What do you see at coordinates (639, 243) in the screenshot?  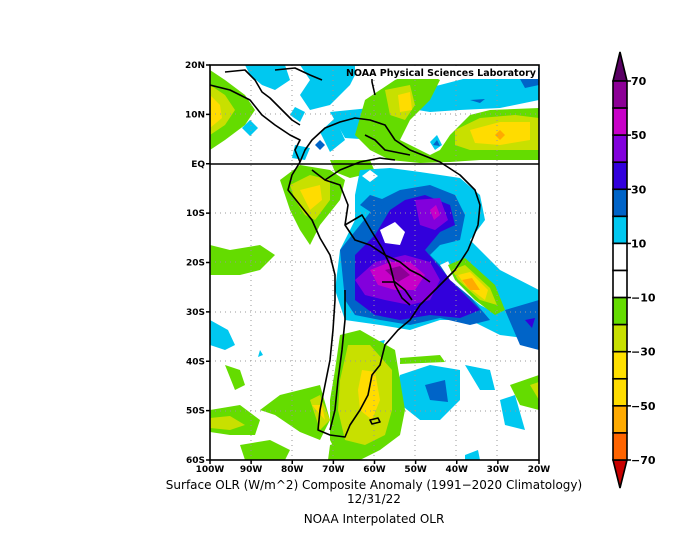 I see `colorbar-tick-label: 10` at bounding box center [639, 243].